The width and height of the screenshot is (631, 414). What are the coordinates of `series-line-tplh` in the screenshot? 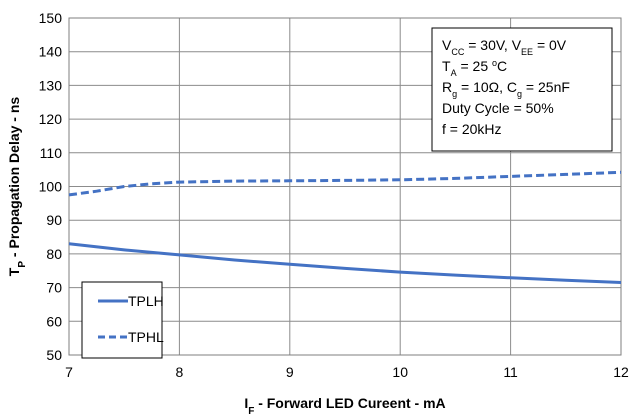 It's located at (345, 263).